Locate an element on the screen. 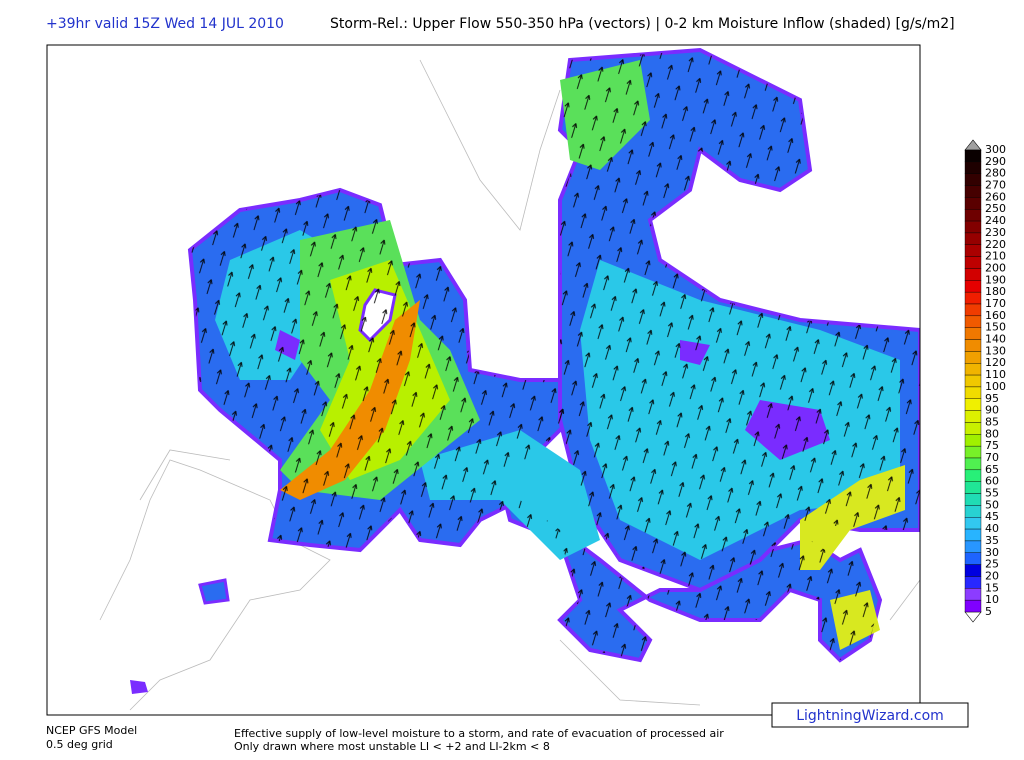  watermark-box is located at coordinates (870, 715).